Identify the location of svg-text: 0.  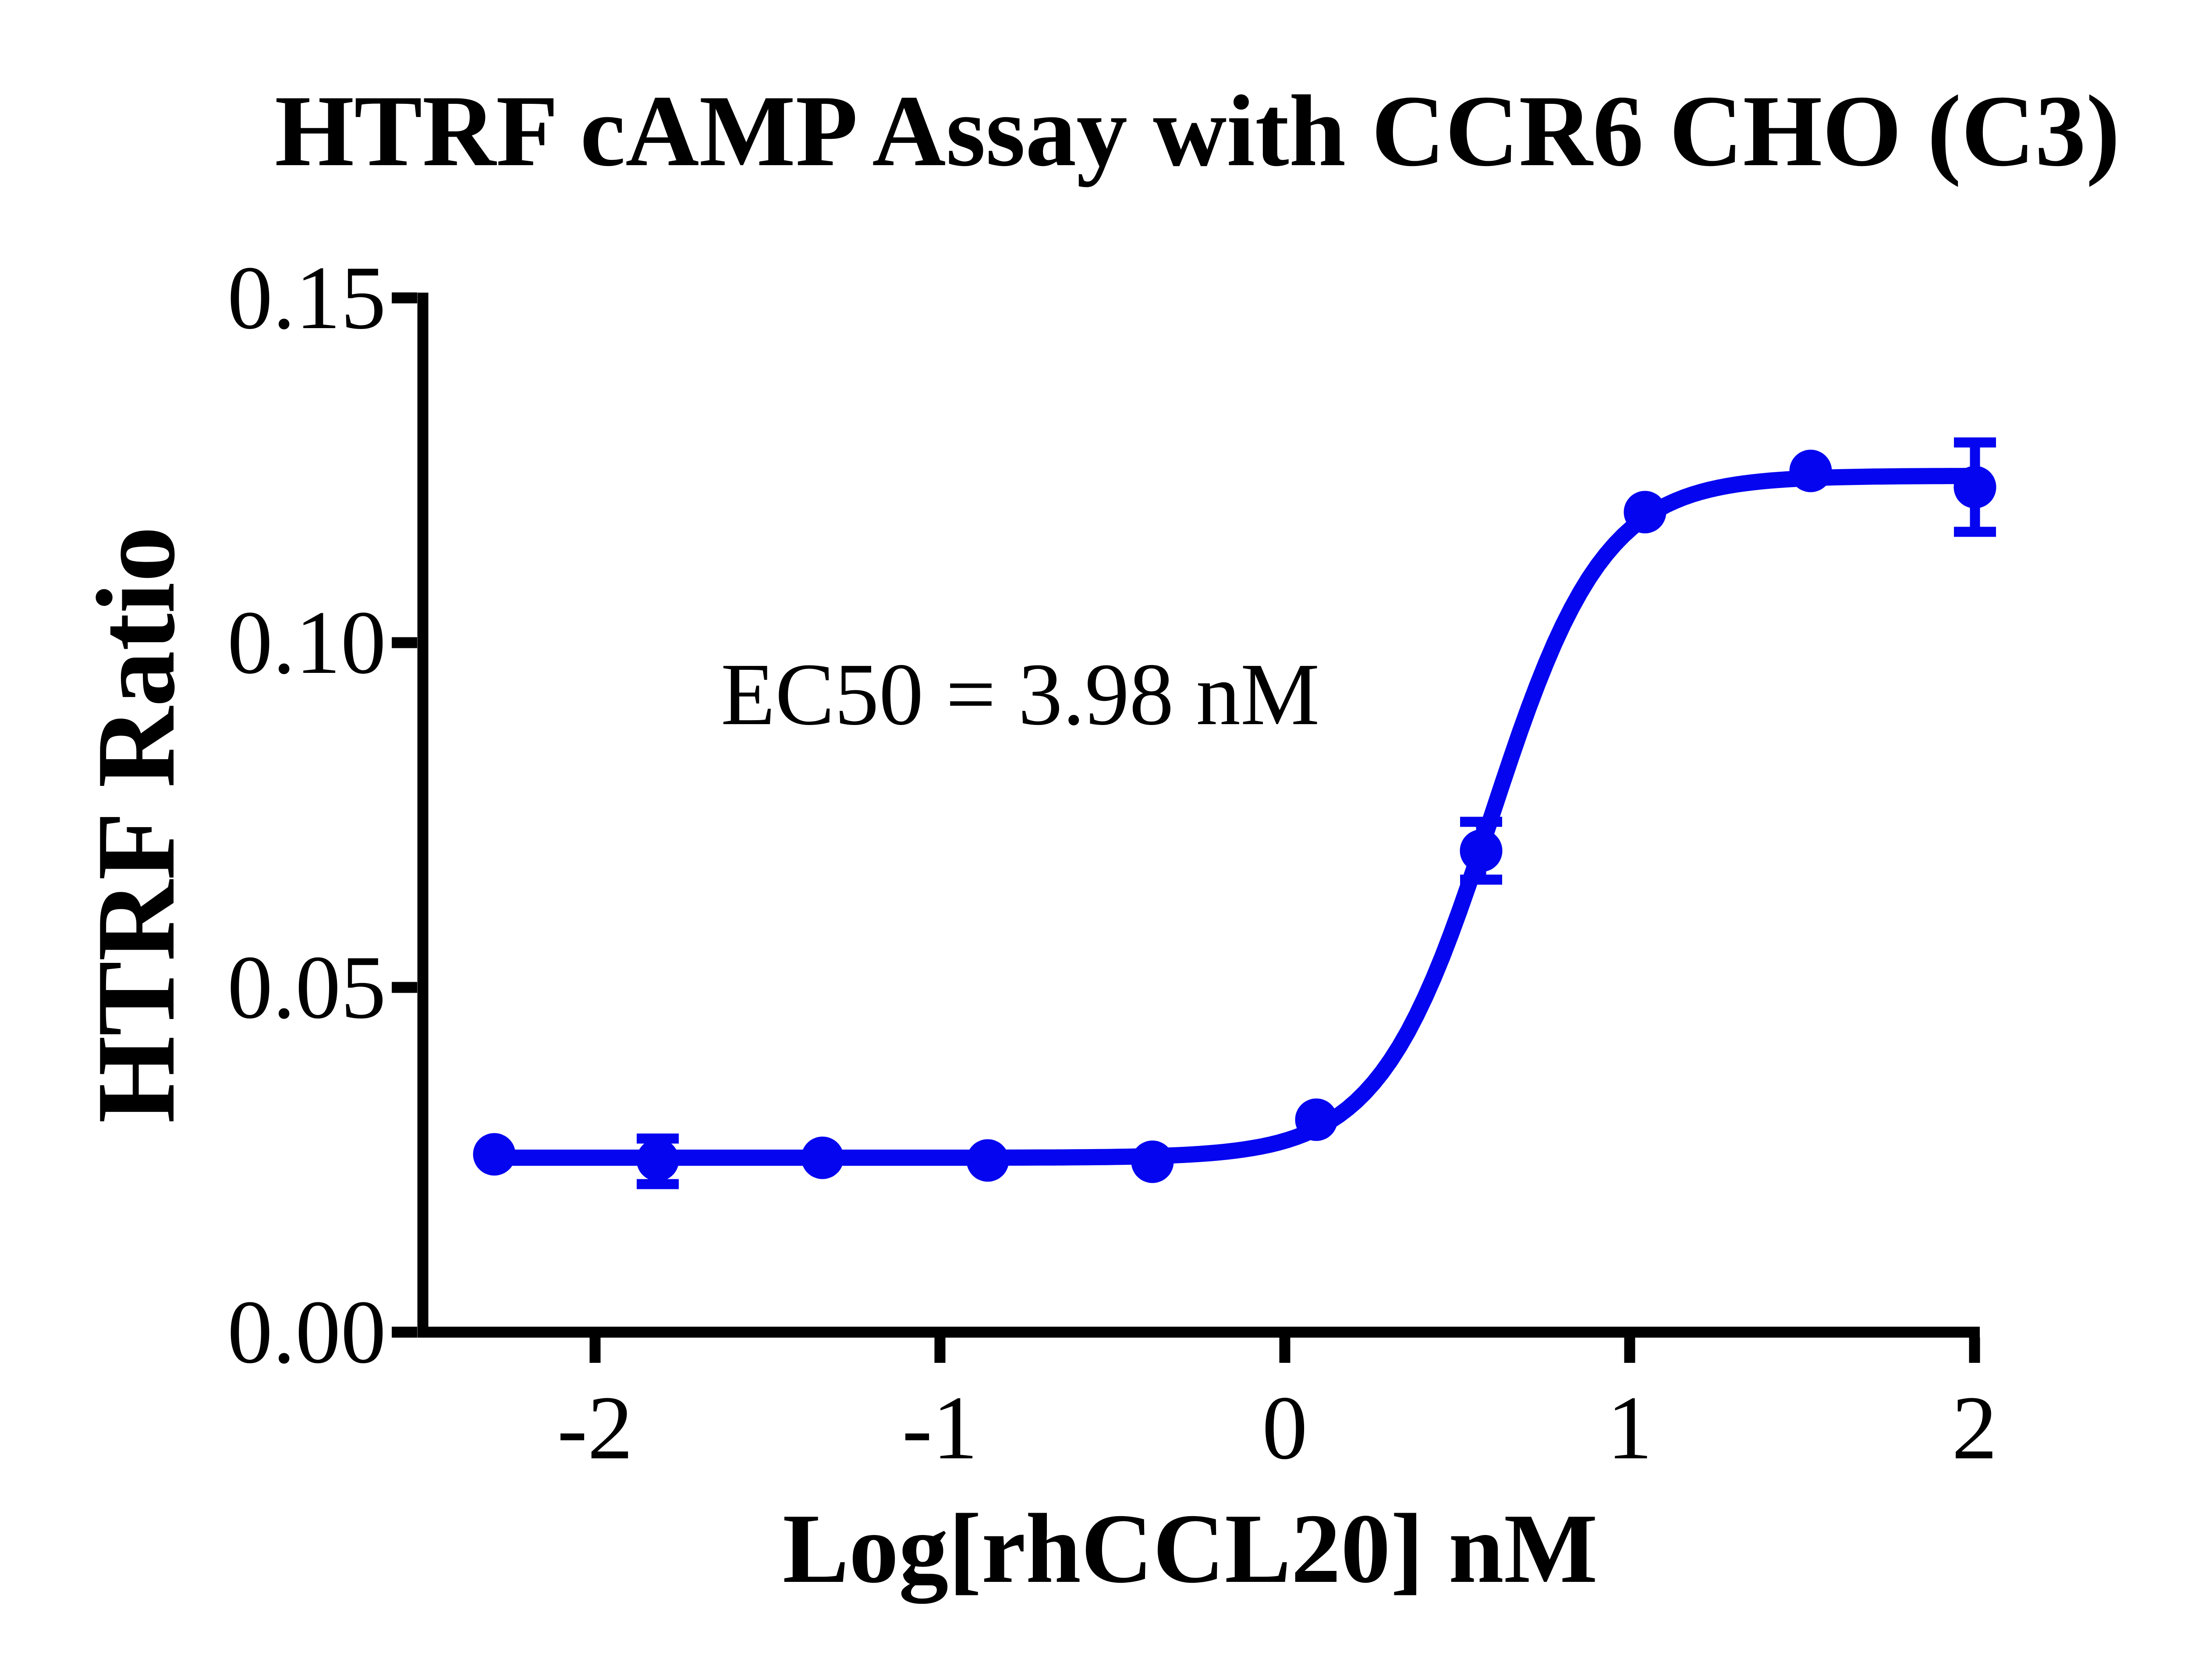
(1285, 1427).